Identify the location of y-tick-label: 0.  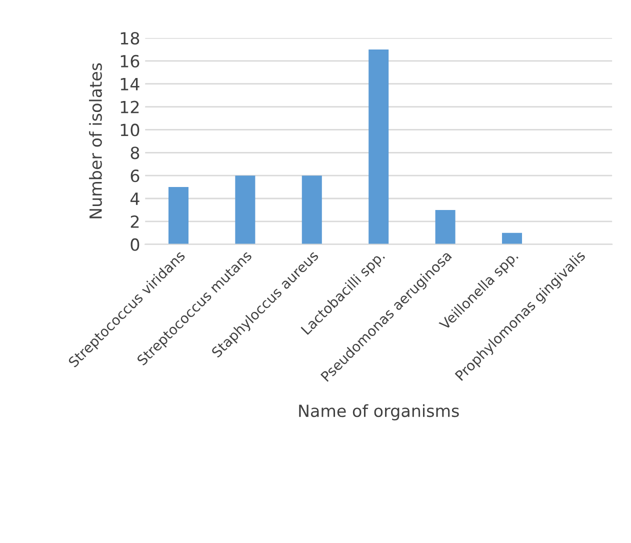
(135, 244).